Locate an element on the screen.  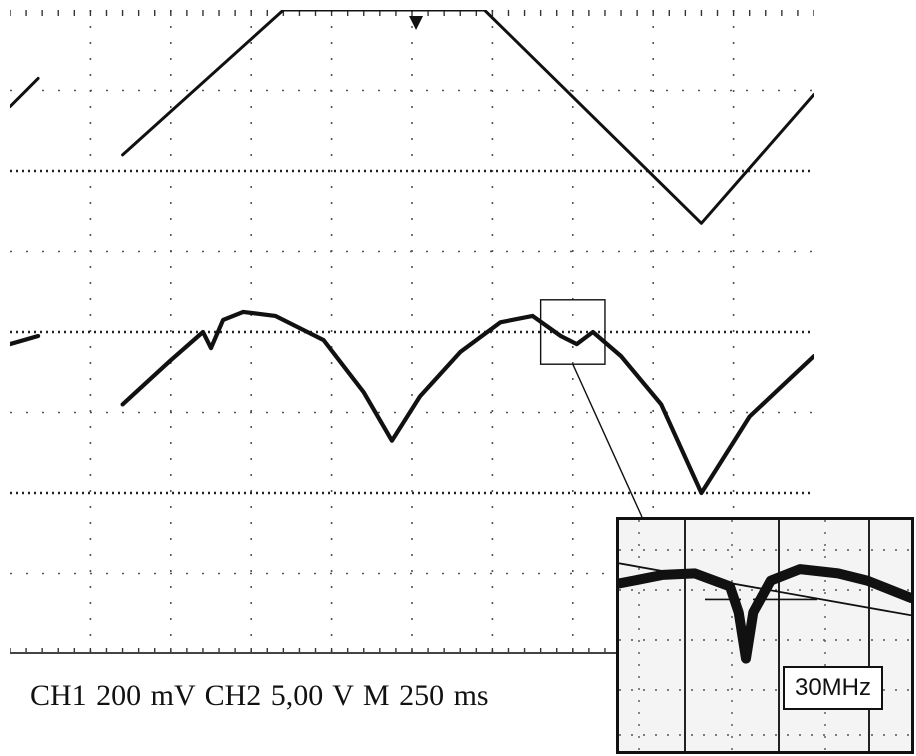
frequency-label: 30MHz is located at coordinates (833, 688).